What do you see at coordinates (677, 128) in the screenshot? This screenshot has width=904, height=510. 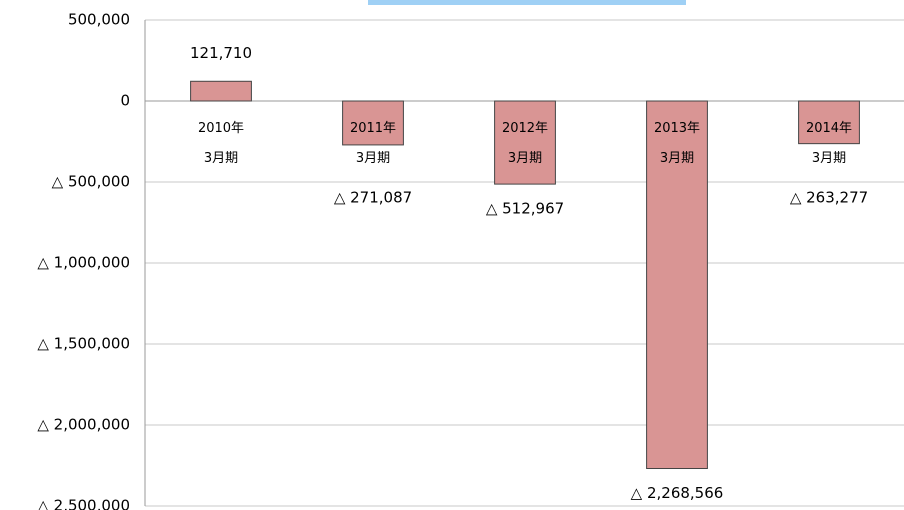 I see `x-tick-line: 2013年` at bounding box center [677, 128].